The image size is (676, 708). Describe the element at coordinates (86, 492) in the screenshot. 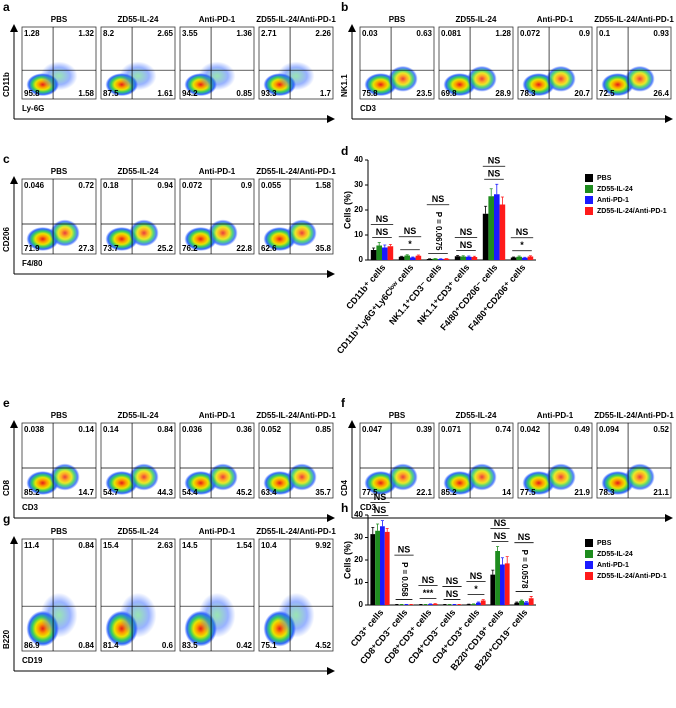

I see `quadrant-value: 14.7` at that location.